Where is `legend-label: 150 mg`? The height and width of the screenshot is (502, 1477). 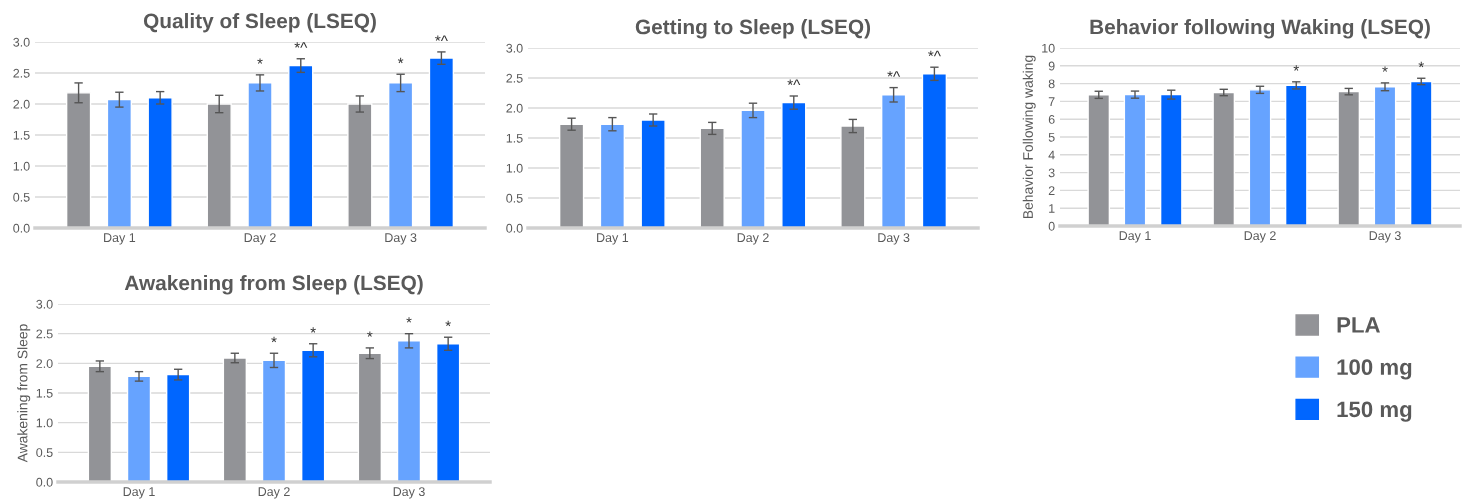
legend-label: 150 mg is located at coordinates (1374, 411).